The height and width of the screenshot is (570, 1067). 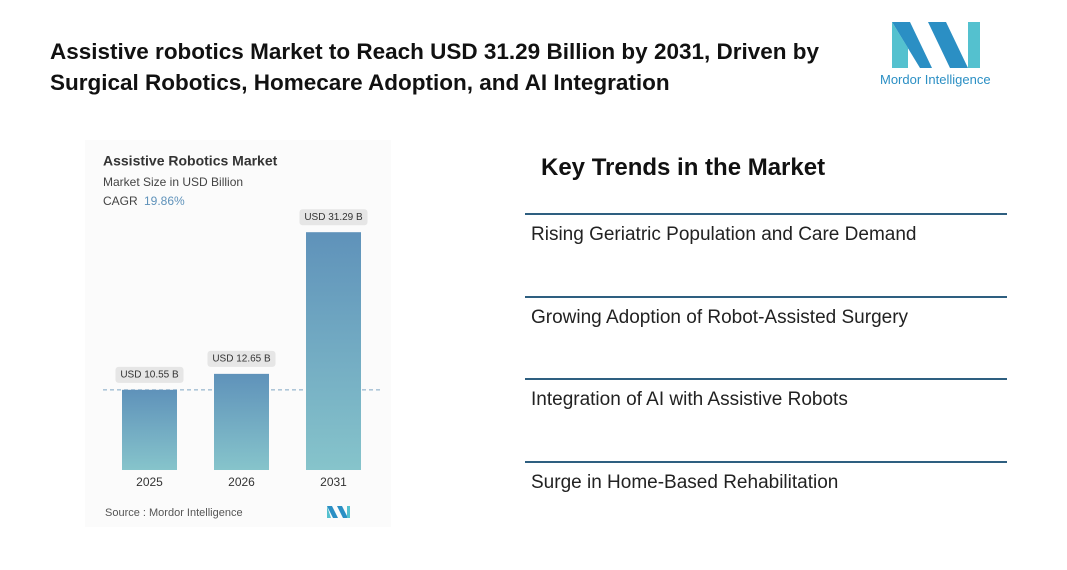 I want to click on trend-item: Integration of AI with Assistive Robots, so click(x=766, y=394).